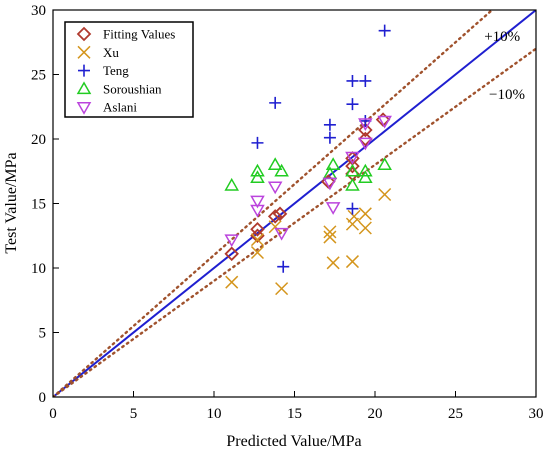  What do you see at coordinates (293, 441) in the screenshot?
I see `x-axis-label: Predicted Value/MPa` at bounding box center [293, 441].